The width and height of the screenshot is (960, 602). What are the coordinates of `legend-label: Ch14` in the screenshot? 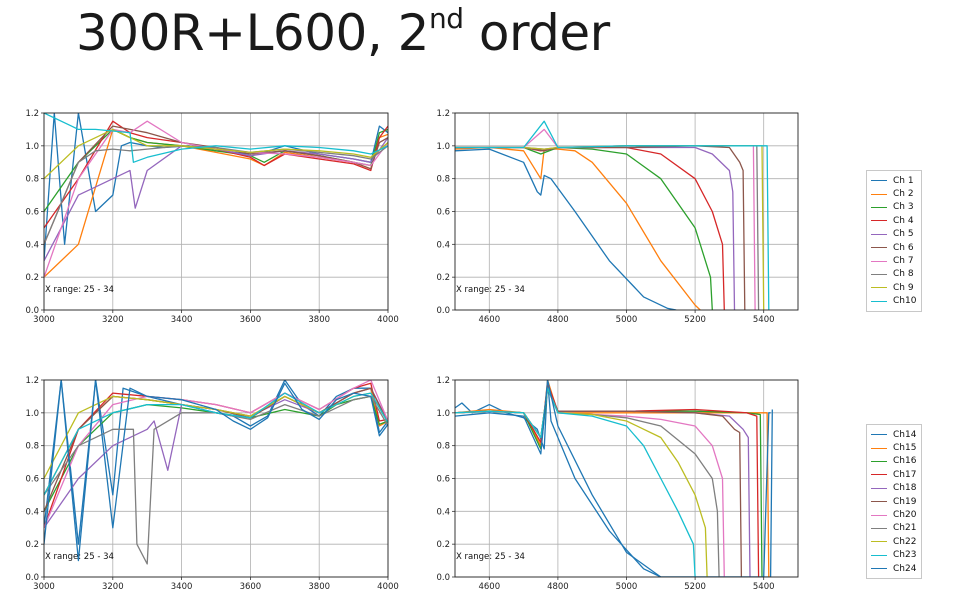 It's located at (905, 434).